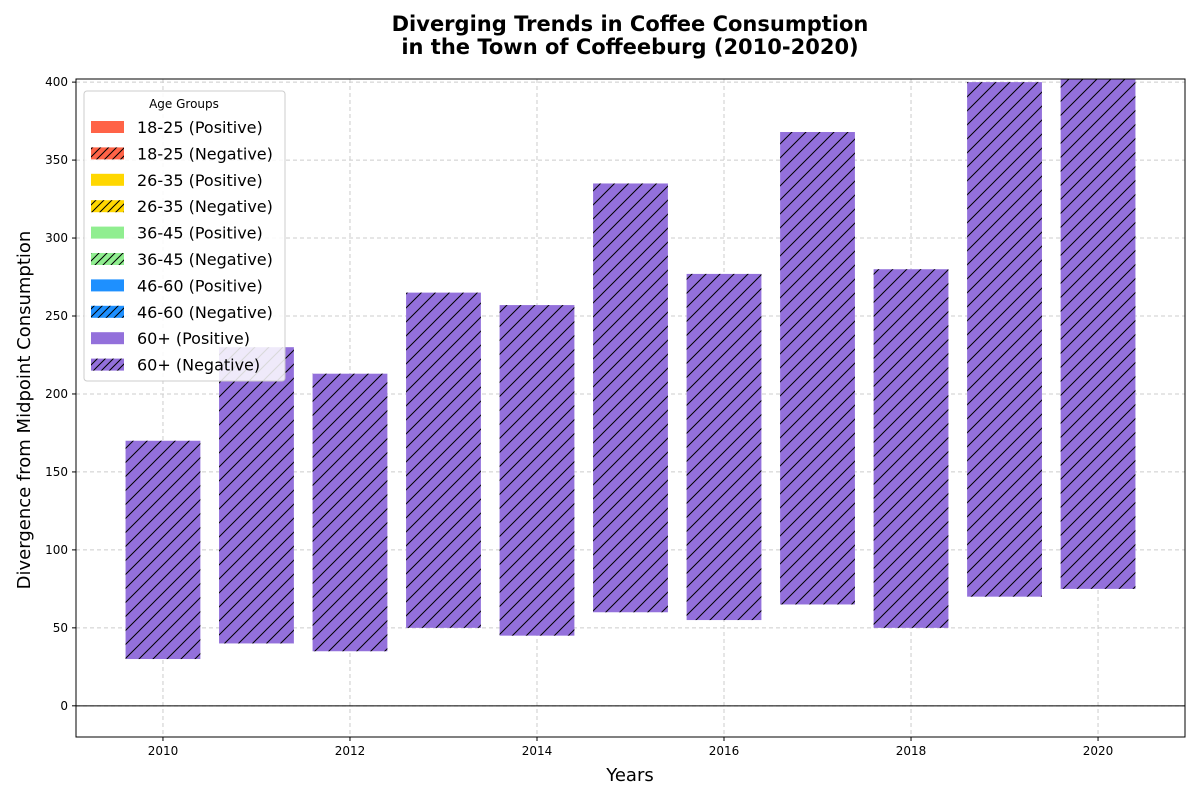  I want to click on legend-entry: 36-45 (Positive), so click(177, 233).